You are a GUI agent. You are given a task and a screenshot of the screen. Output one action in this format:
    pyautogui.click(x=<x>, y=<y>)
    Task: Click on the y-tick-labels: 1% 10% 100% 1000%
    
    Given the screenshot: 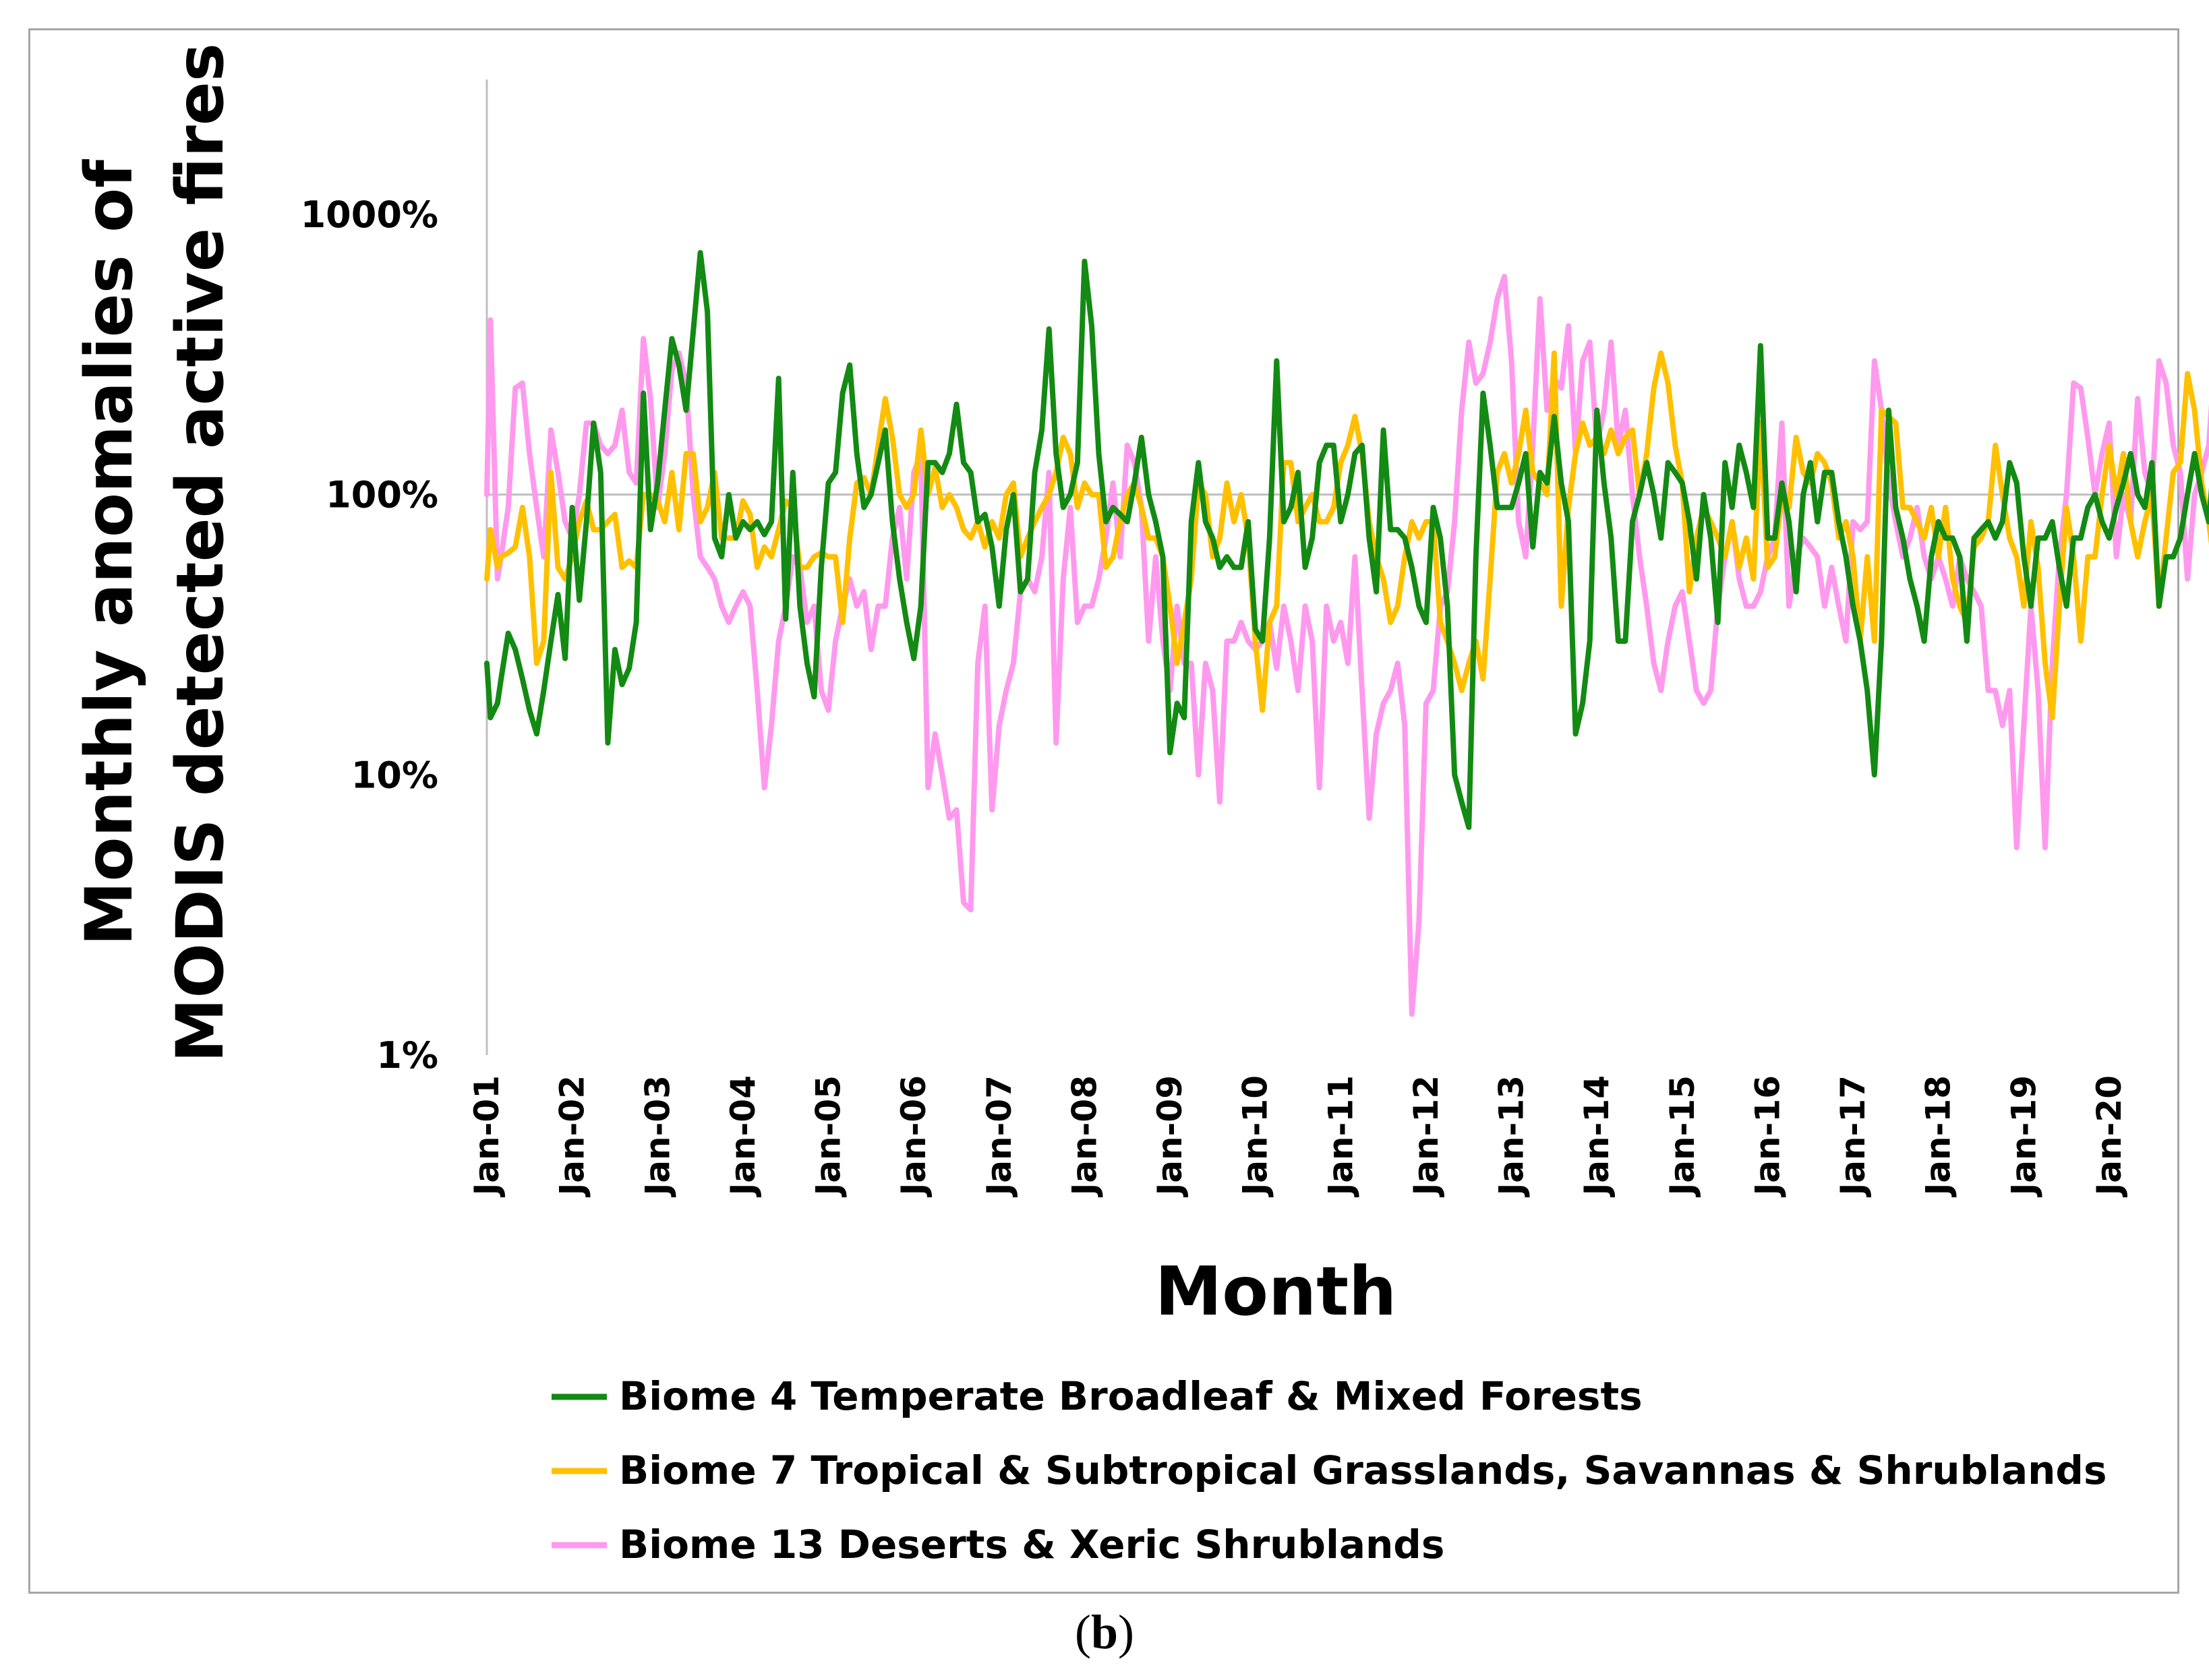 What is the action you would take?
    pyautogui.click(x=369, y=635)
    